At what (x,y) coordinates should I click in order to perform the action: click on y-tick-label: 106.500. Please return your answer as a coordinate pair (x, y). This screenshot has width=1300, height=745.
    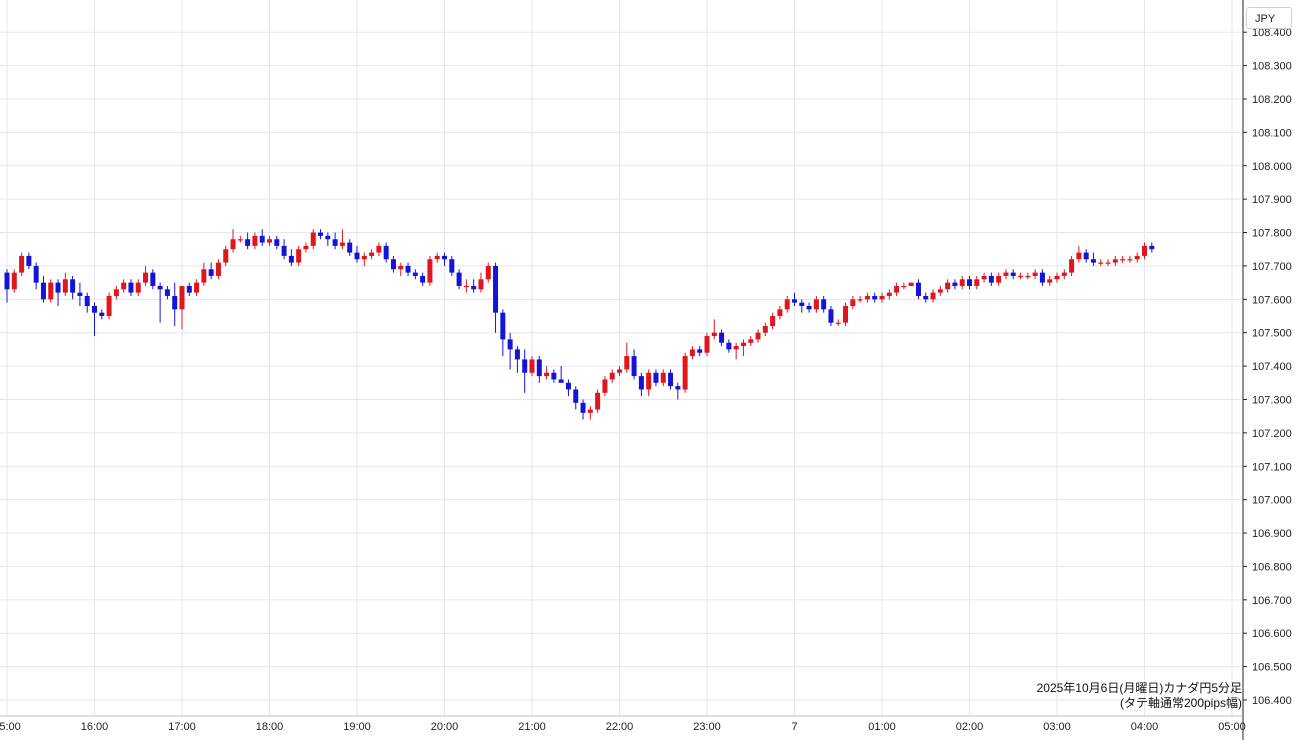
    Looking at the image, I should click on (1272, 668).